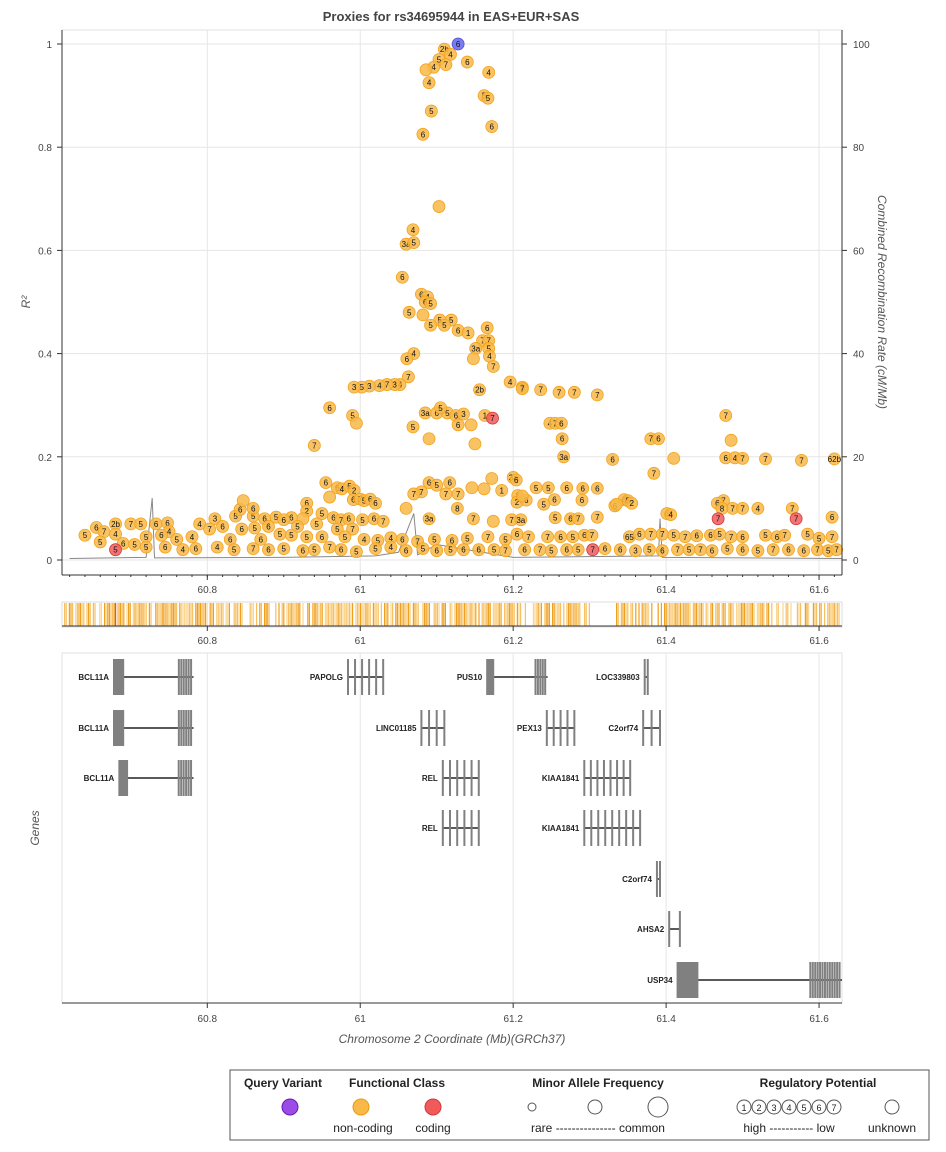 The image size is (946, 1152). What do you see at coordinates (651, 929) in the screenshot?
I see `gene-label: AHSA2` at bounding box center [651, 929].